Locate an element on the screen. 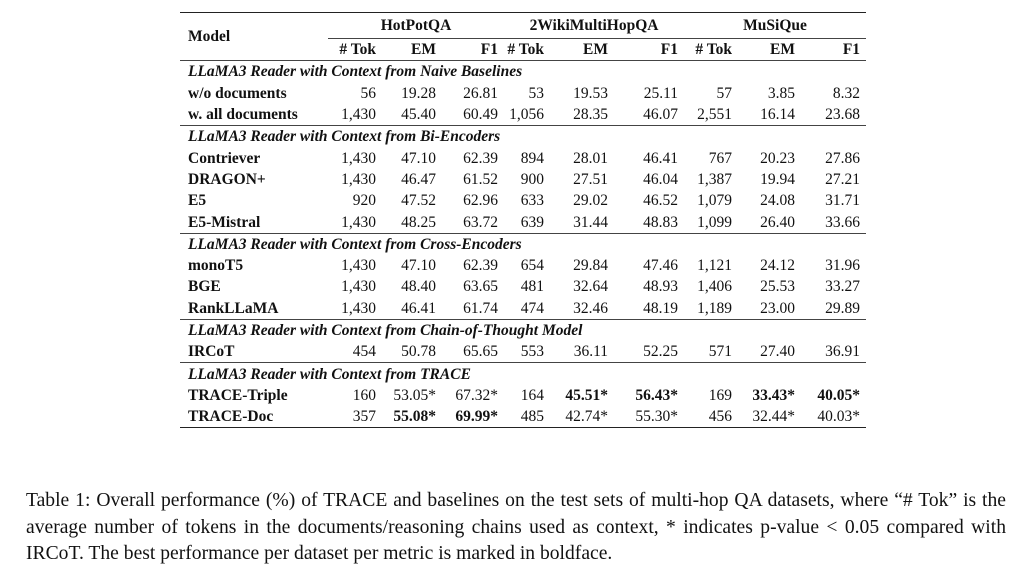  table-cell: 27.86 is located at coordinates (843, 158).